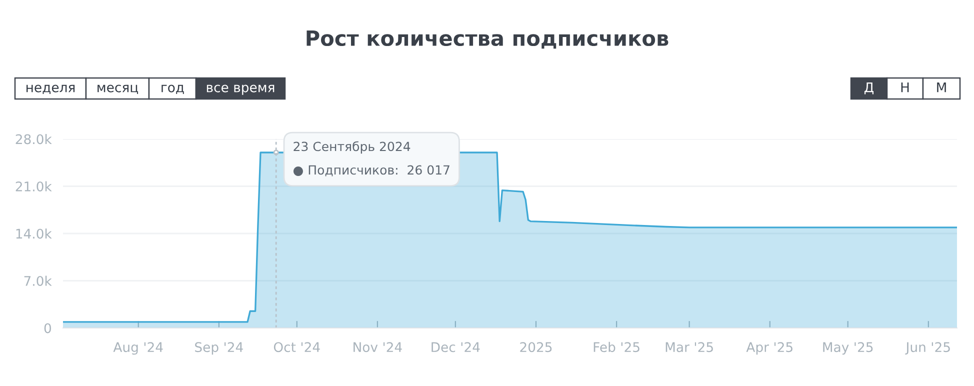  What do you see at coordinates (769, 348) in the screenshot?
I see `x-tick-label: Apr '25` at bounding box center [769, 348].